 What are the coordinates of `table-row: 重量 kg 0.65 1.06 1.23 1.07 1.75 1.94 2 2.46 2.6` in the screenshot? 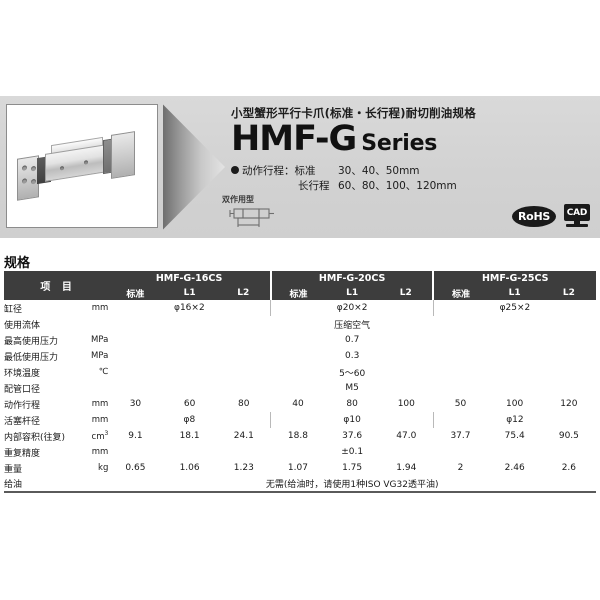 It's located at (300, 468).